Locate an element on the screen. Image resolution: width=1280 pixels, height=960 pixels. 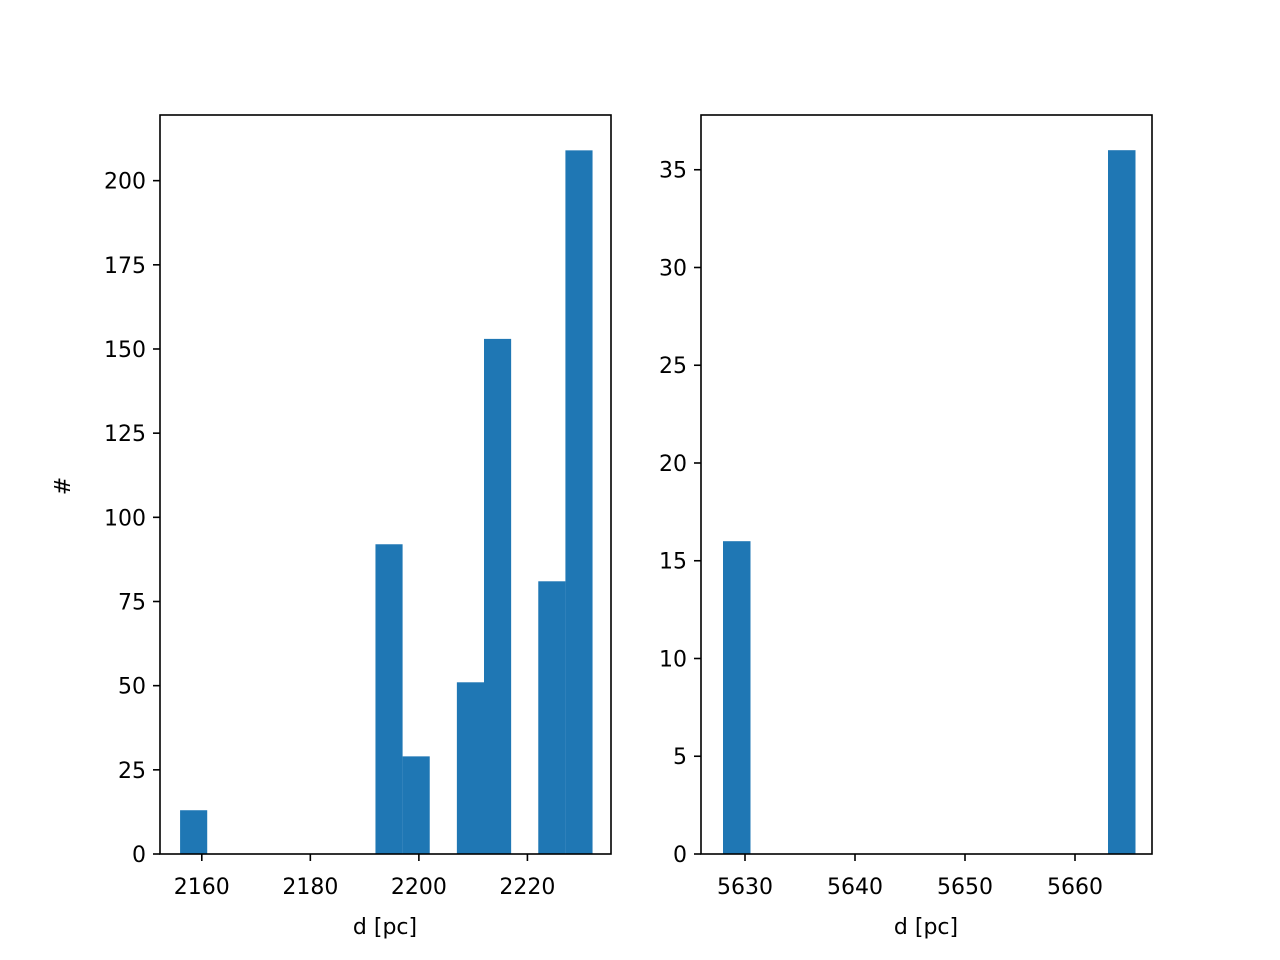
right-y-tick-label: 20 is located at coordinates (673, 464).